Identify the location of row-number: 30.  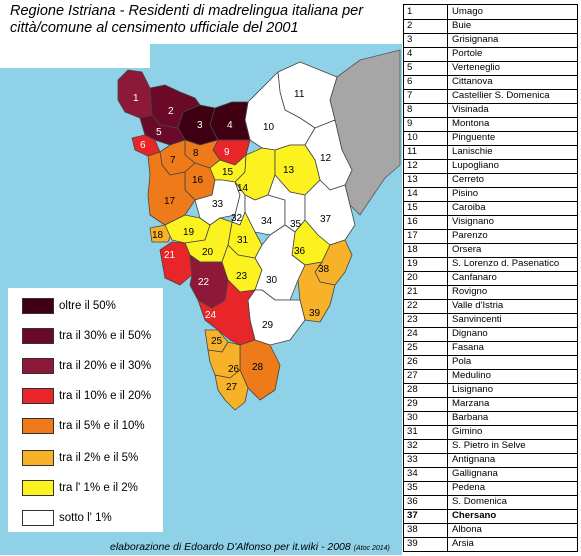
(412, 417).